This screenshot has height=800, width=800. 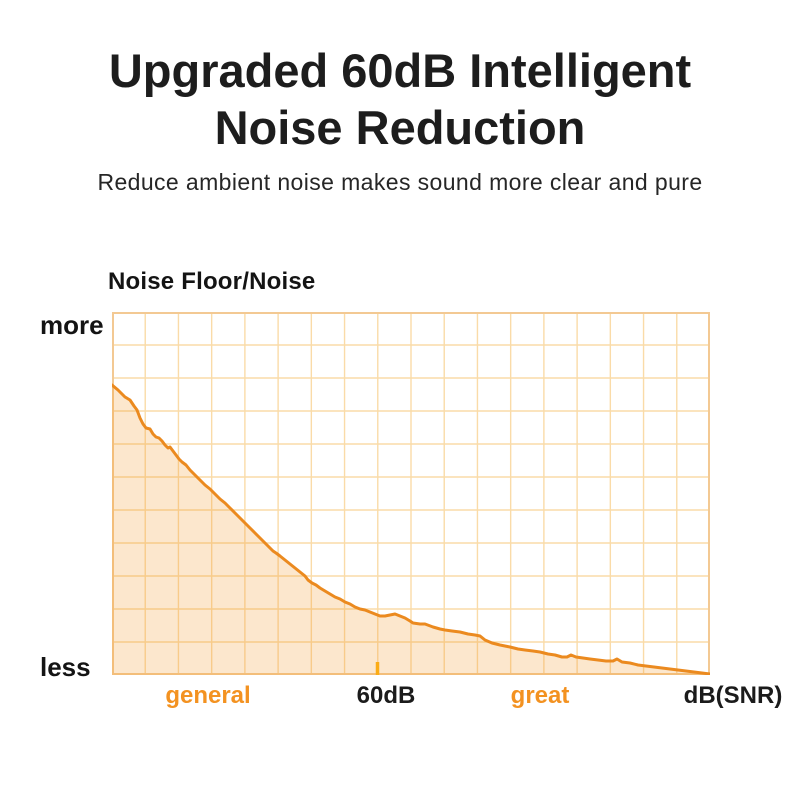 What do you see at coordinates (72, 325) in the screenshot?
I see `y-axis-label-more: more` at bounding box center [72, 325].